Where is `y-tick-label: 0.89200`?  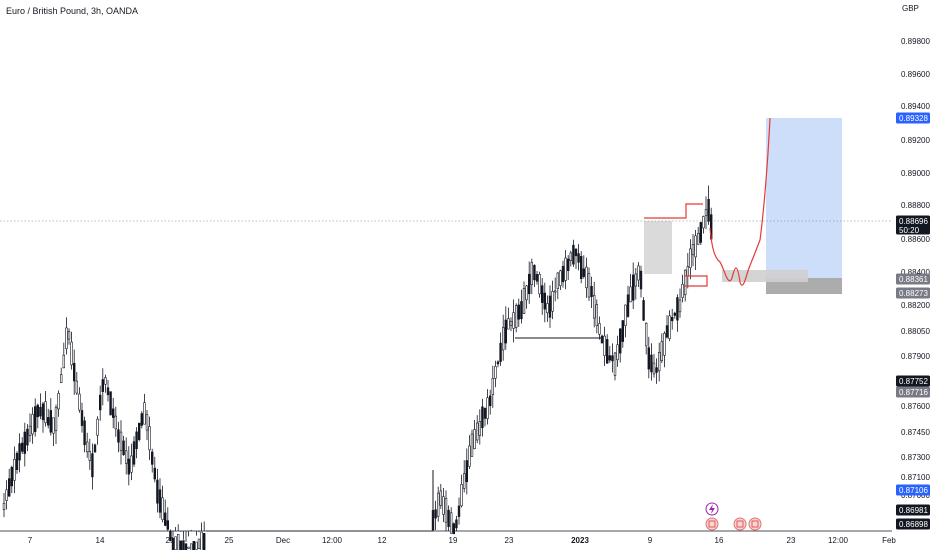
y-tick-label: 0.89200 is located at coordinates (915, 140).